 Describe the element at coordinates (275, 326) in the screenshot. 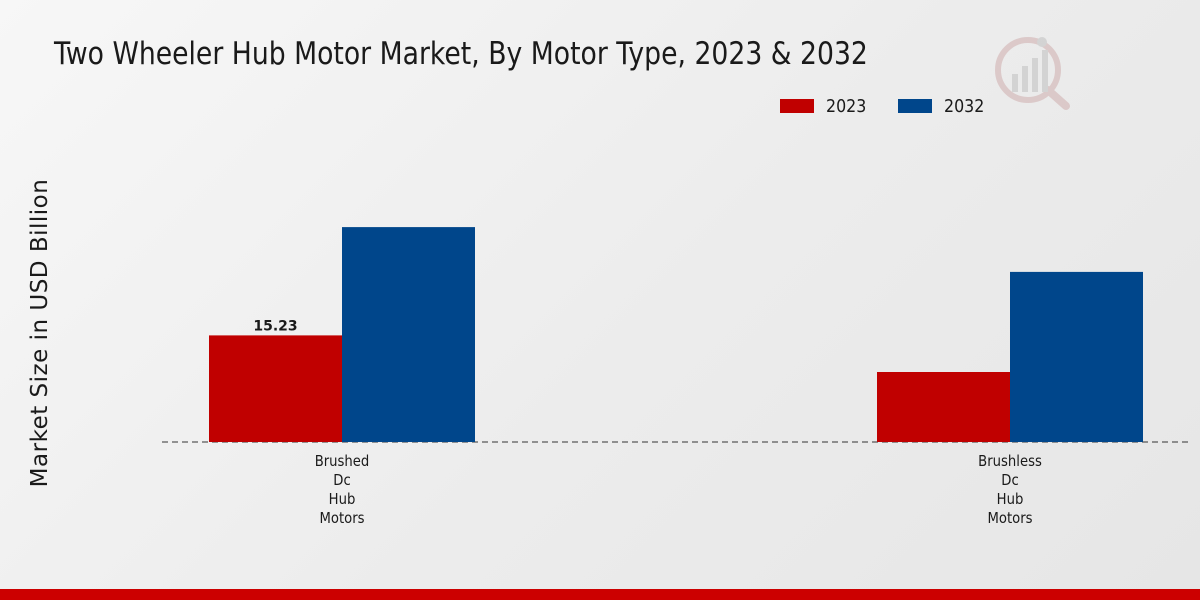

I see `data-label-0: 15.23` at that location.